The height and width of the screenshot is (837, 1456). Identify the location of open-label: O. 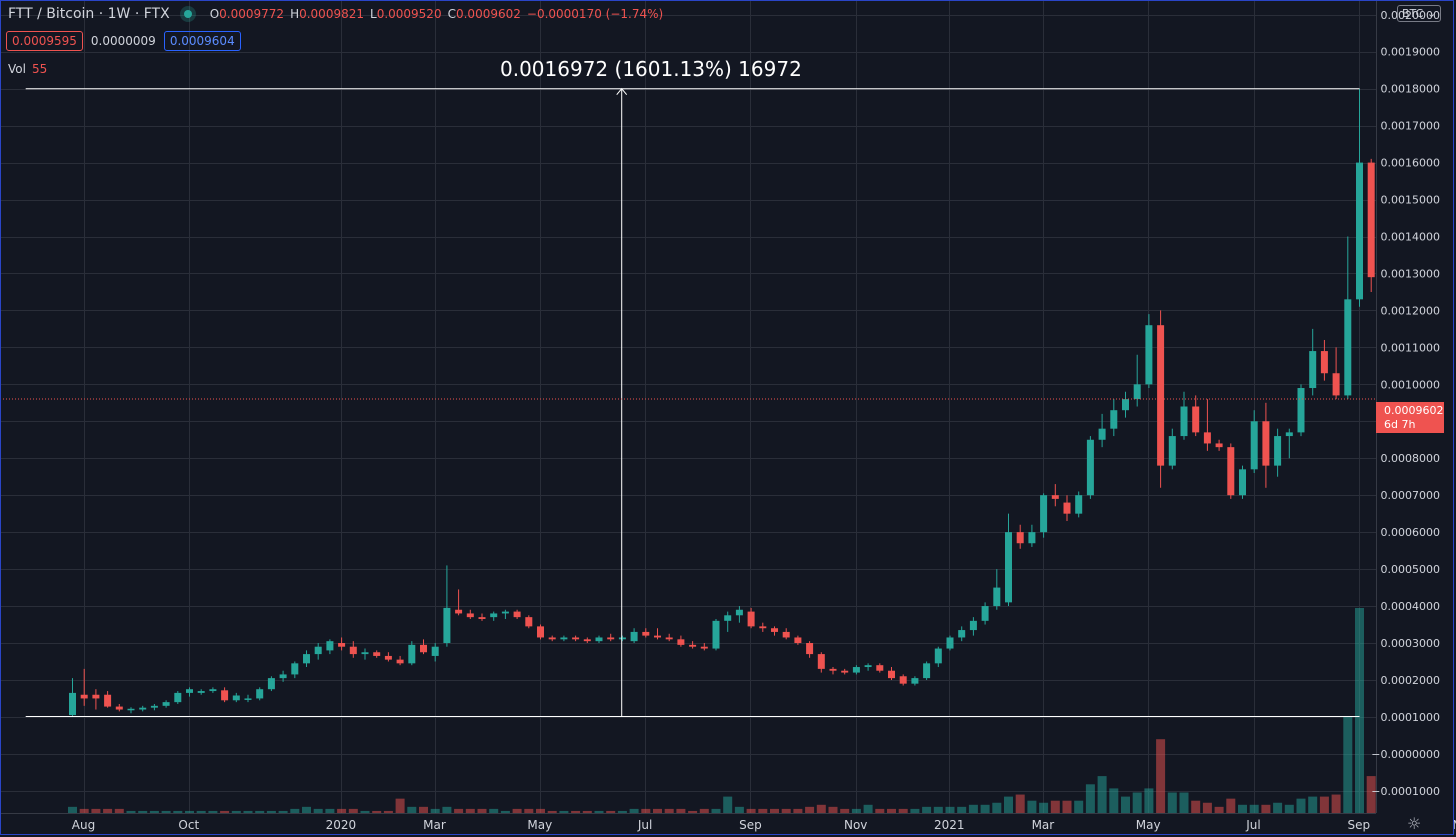
(214, 14).